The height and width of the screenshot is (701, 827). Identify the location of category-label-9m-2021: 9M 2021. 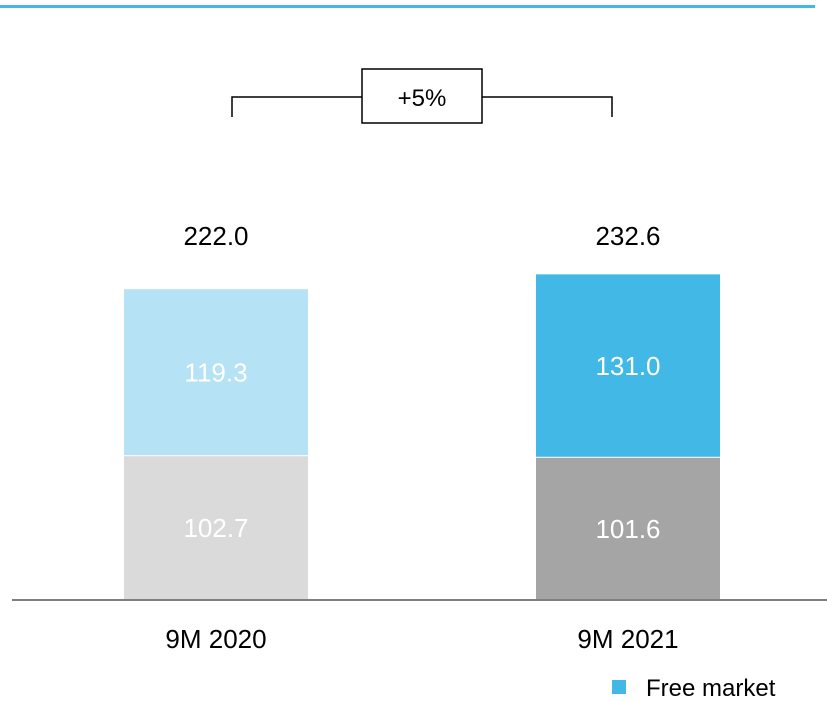
(627, 639).